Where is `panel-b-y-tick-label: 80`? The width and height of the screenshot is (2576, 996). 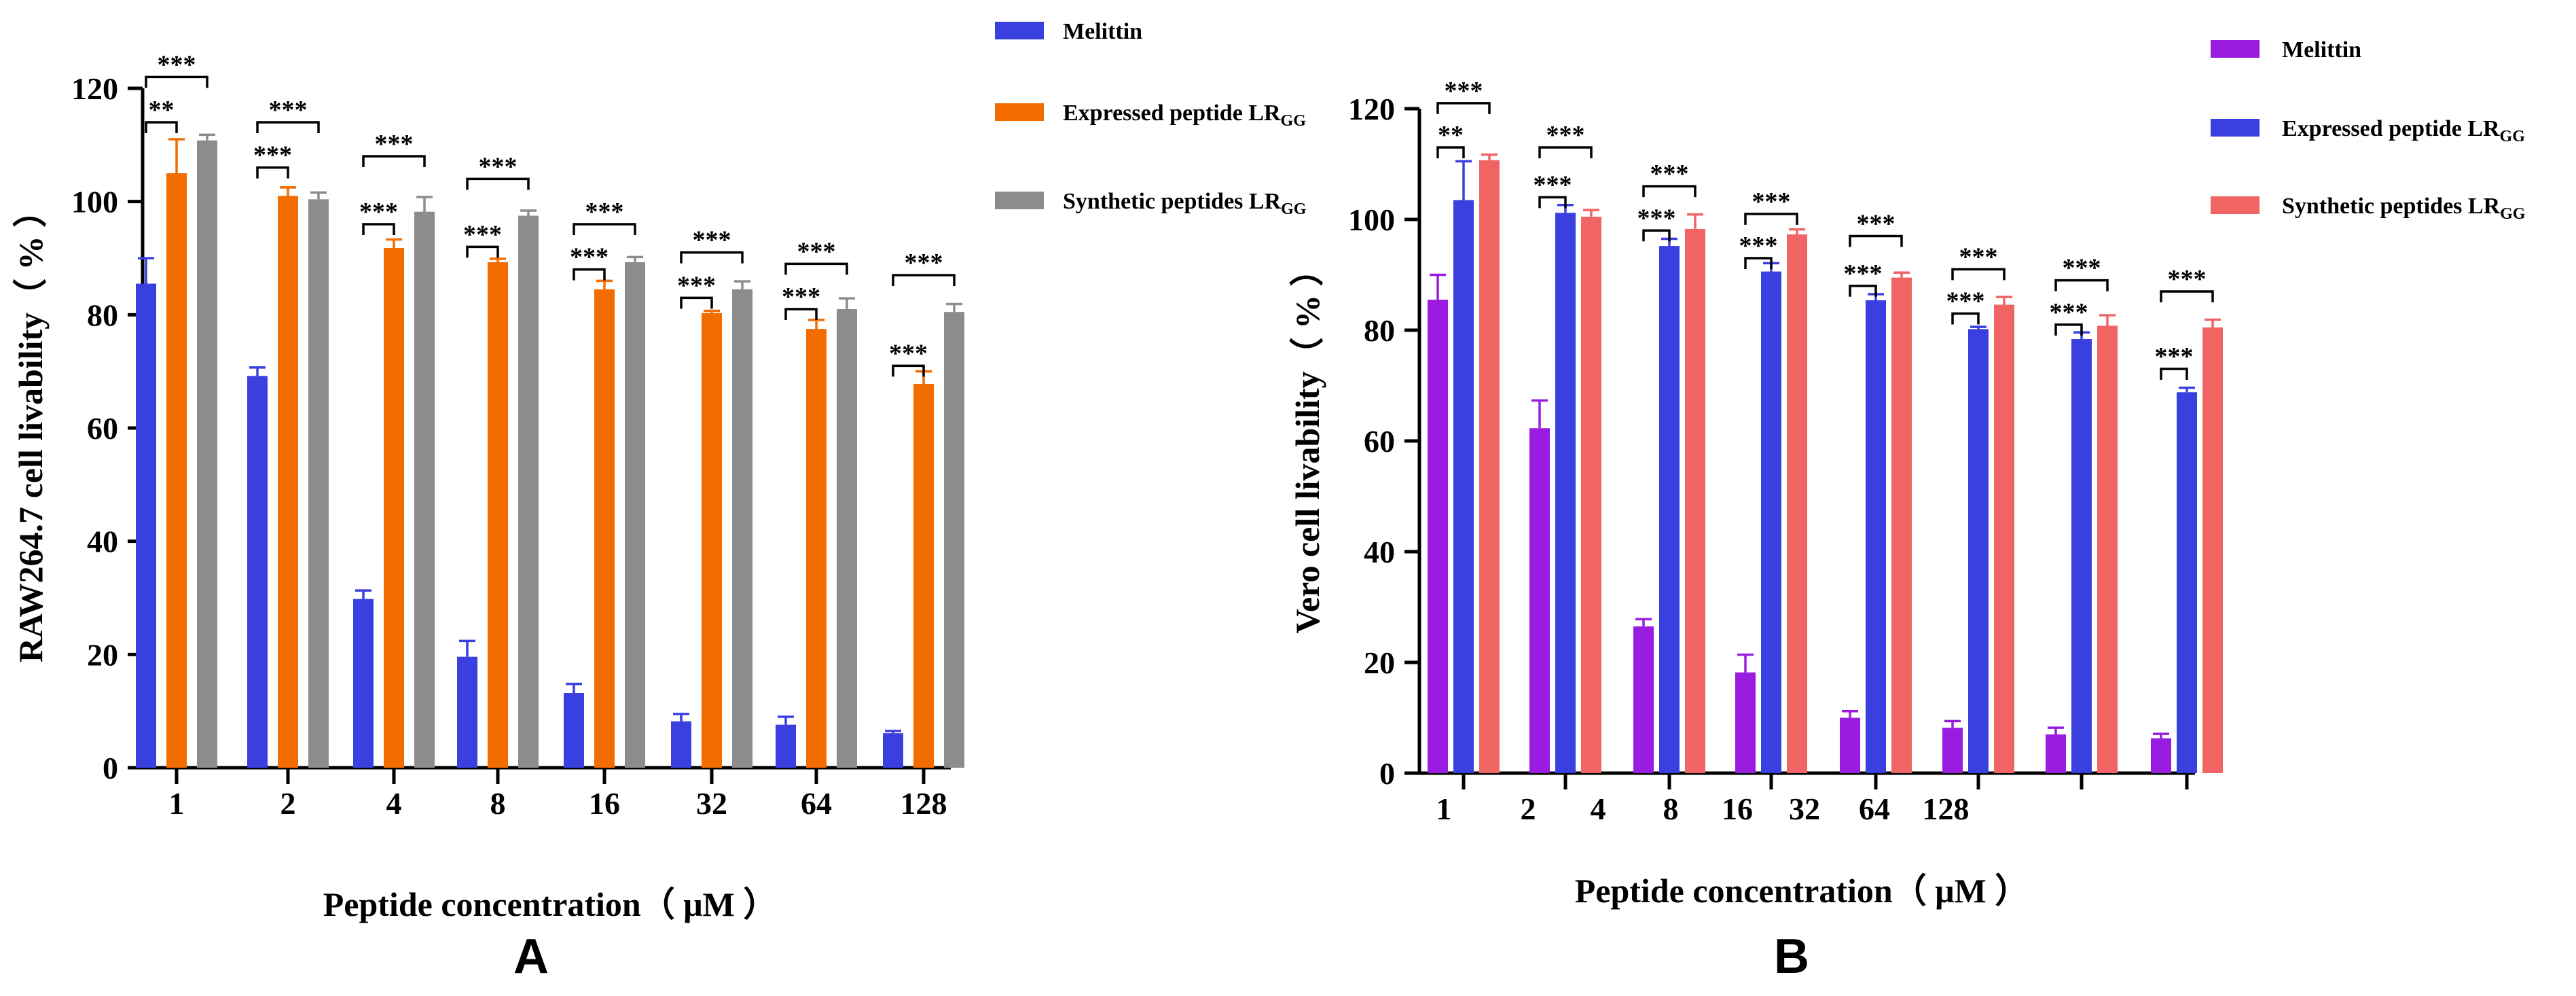
panel-b-y-tick-label: 80 is located at coordinates (1379, 331).